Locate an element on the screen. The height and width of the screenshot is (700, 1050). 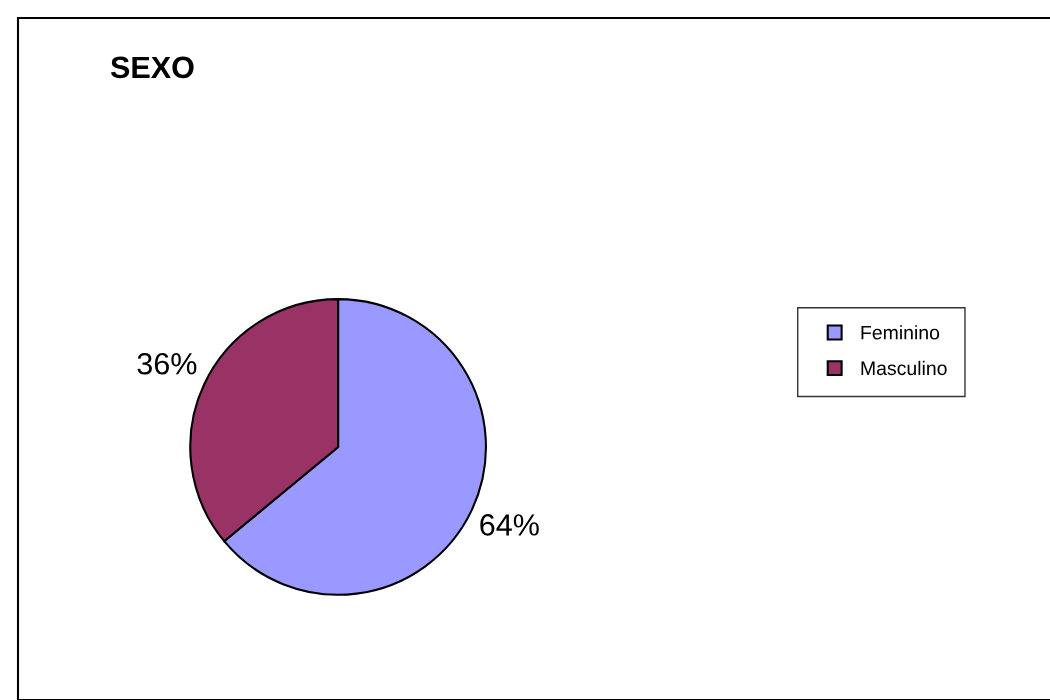
data-label: 36% is located at coordinates (167, 363).